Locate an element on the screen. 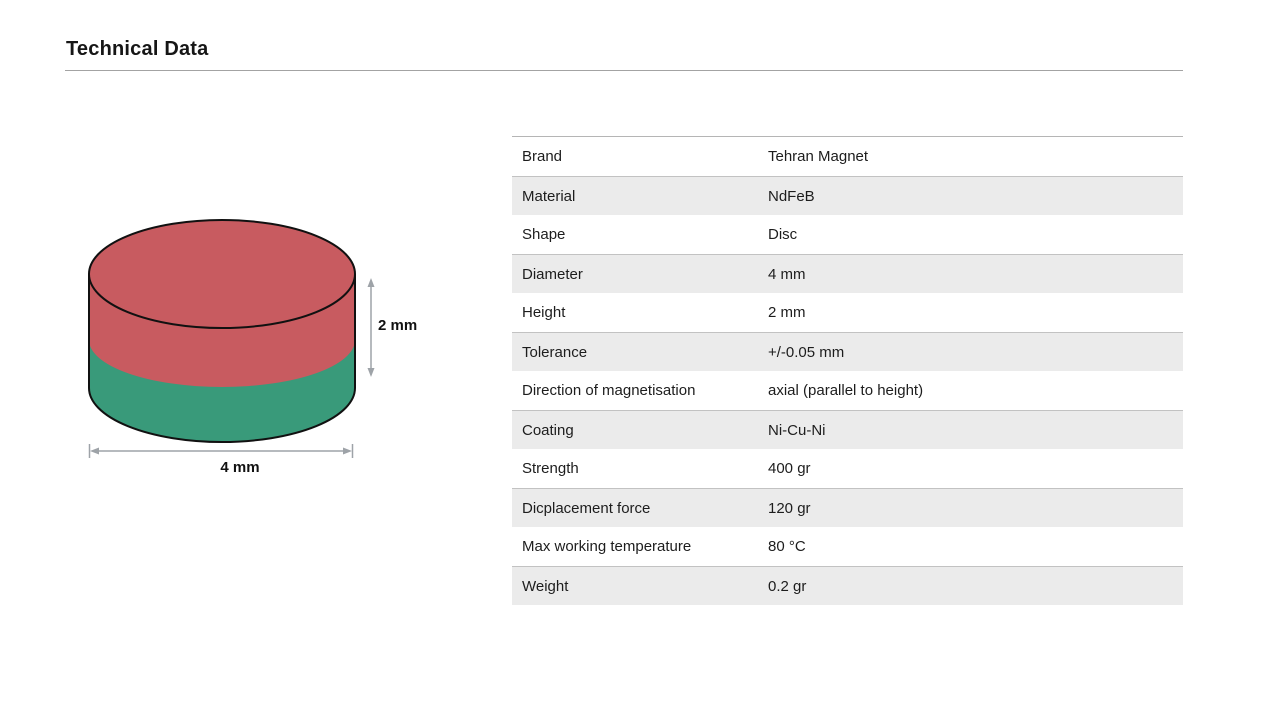  magnet-diagram: 2 mm 4 mm is located at coordinates (250, 345).